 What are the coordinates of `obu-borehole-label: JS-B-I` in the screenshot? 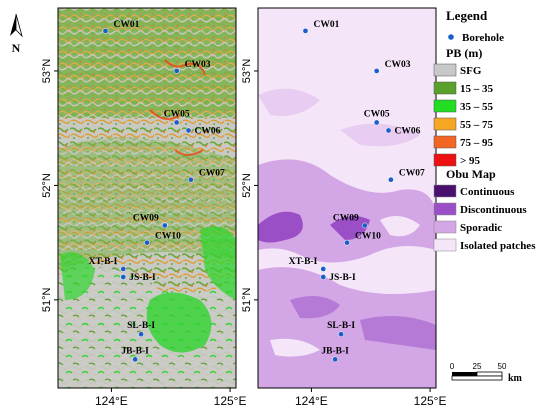 It's located at (342, 278).